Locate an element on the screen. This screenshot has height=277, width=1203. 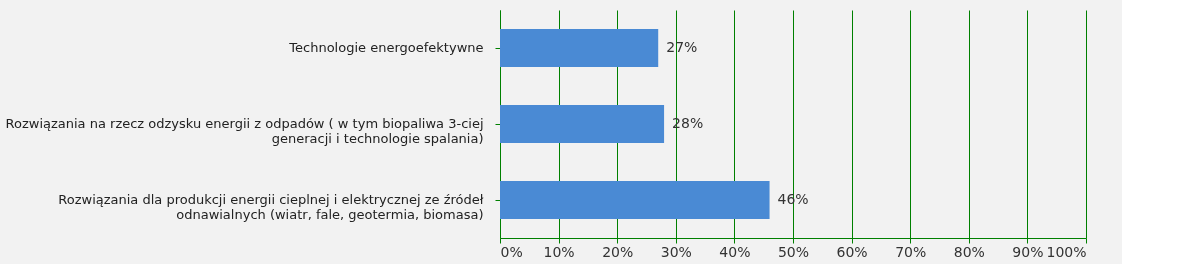
y-tick-label: Rozwiązania na rzecz odzysku energii z odpadów ( w tym biopaliwa 3-ciej generacji i technologie spalania) is located at coordinates (244, 131).